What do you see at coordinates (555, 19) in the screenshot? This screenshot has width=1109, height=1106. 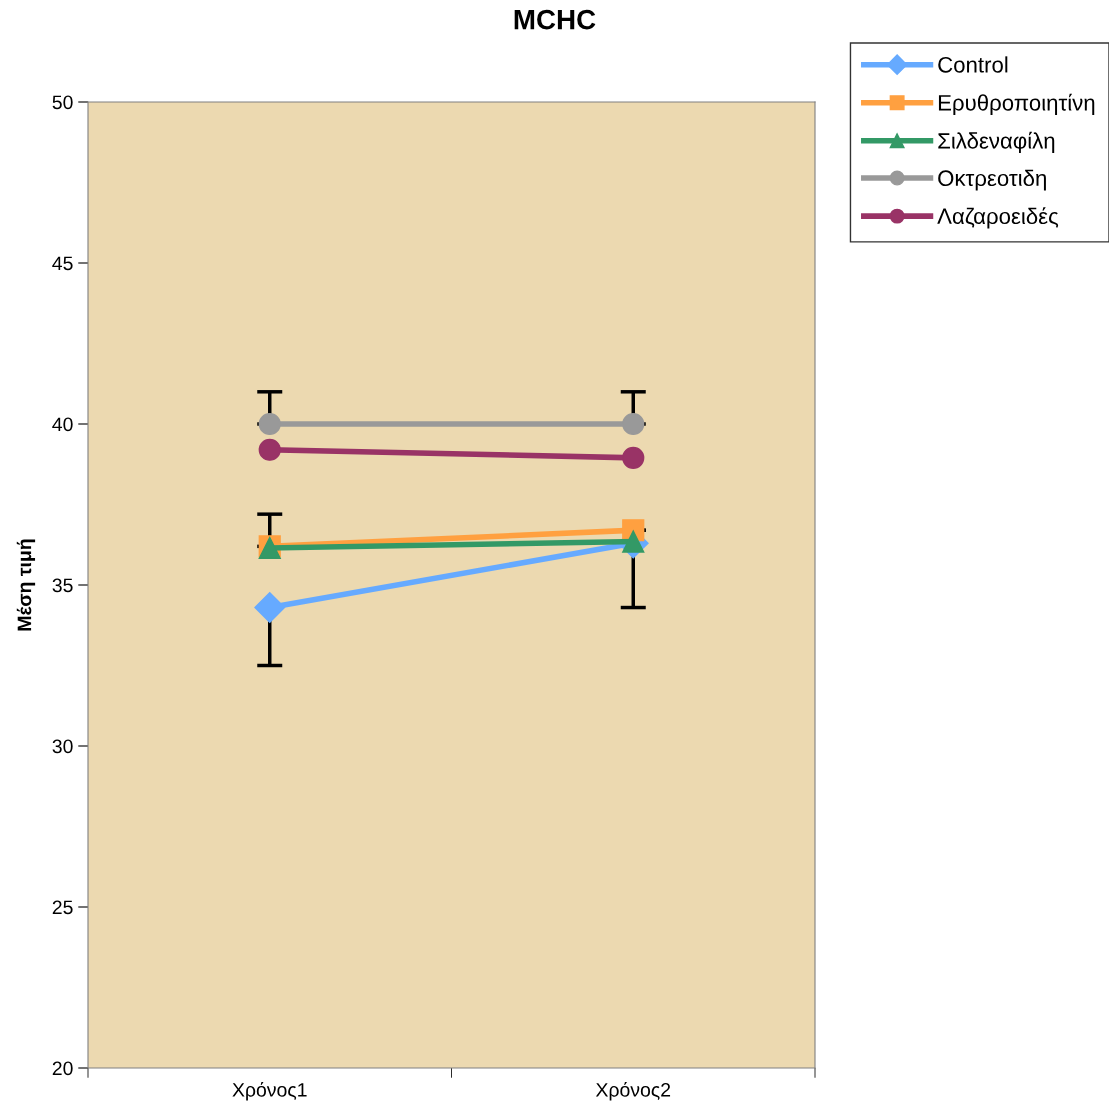 I see `chart-title: MCHC` at bounding box center [555, 19].